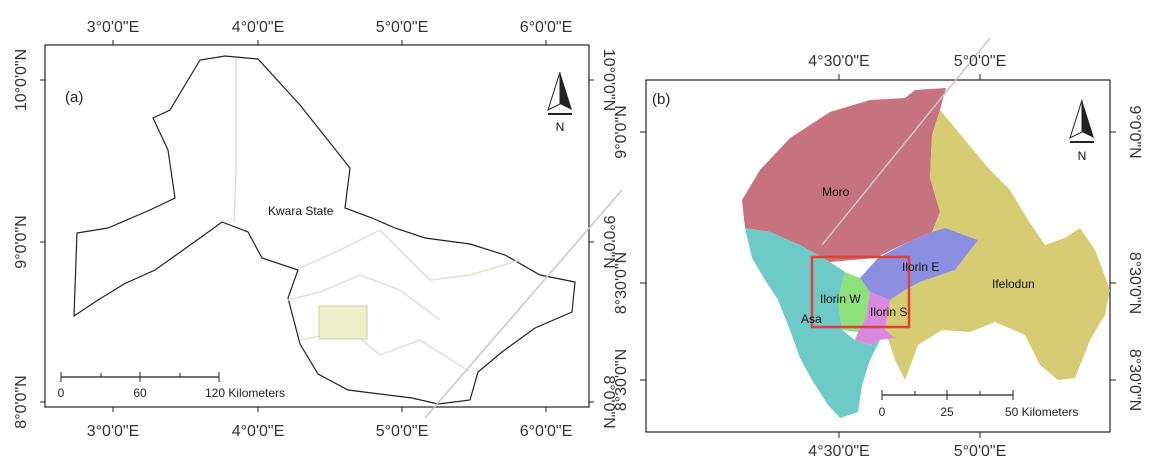 This screenshot has height=462, width=1150. Describe the element at coordinates (978, 404) in the screenshot. I see `scale-bar-b: 0 25 50 Kilometers` at that location.